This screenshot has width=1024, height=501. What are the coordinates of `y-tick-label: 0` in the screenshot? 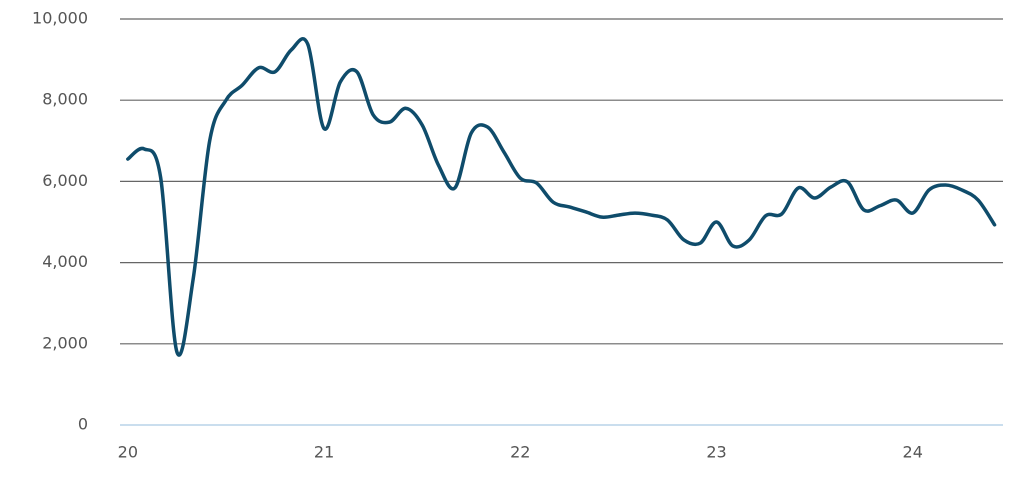 It's located at (83, 424).